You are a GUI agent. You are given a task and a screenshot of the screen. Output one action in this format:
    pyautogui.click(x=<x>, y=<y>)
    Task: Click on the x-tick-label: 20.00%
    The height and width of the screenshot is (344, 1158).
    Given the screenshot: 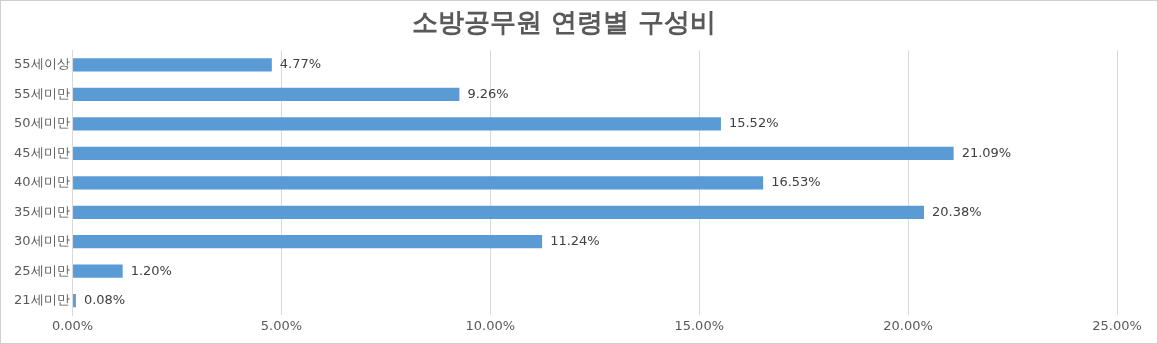 What is the action you would take?
    pyautogui.click(x=908, y=325)
    